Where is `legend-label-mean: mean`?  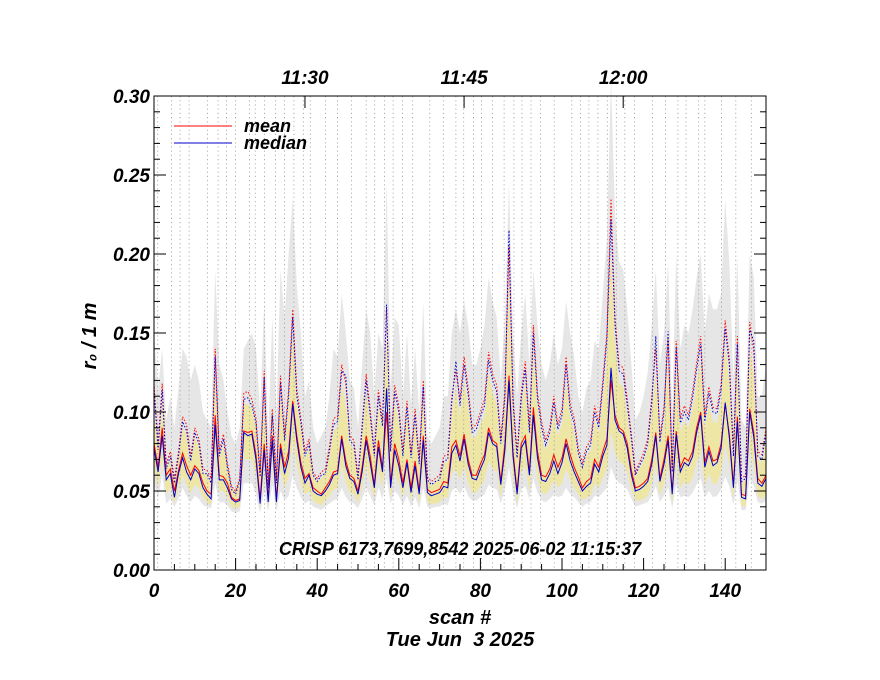 legend-label-mean: mean is located at coordinates (267, 126).